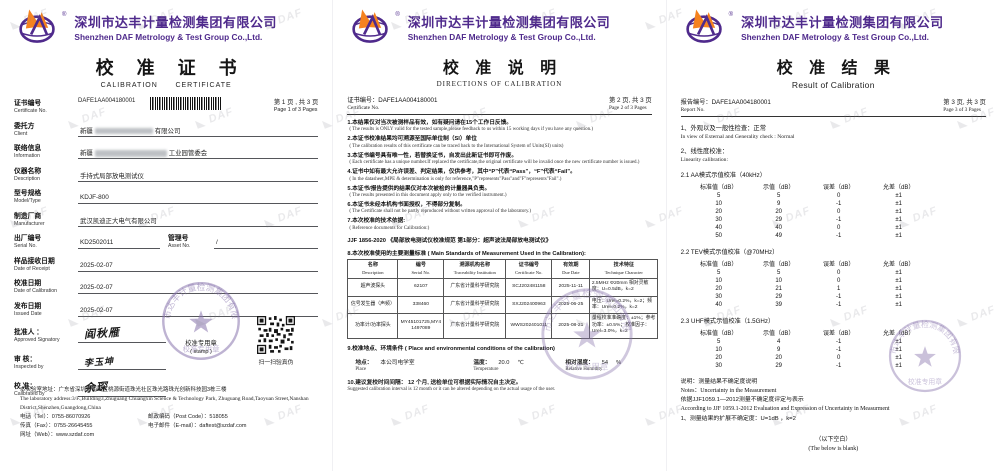 The image size is (1000, 471). What do you see at coordinates (29, 366) in the screenshot?
I see `label-en: Inspected by` at bounding box center [29, 366].